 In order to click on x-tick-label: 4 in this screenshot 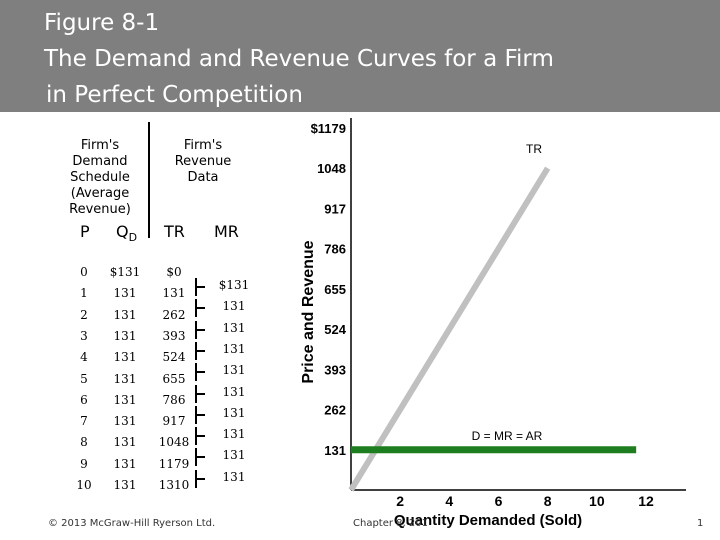, I will do `click(449, 501)`.